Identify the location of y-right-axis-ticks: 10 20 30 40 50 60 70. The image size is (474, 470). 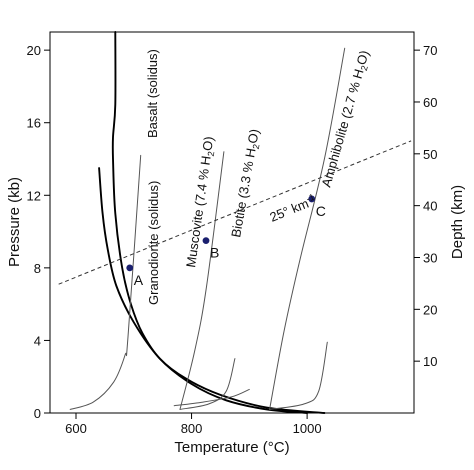
(425, 206).